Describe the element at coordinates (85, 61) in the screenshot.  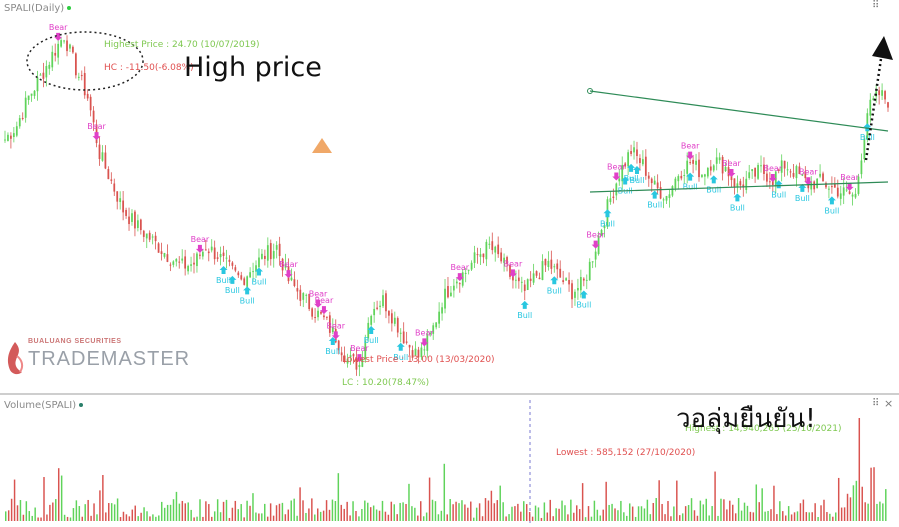
I see `high-price-circle` at that location.